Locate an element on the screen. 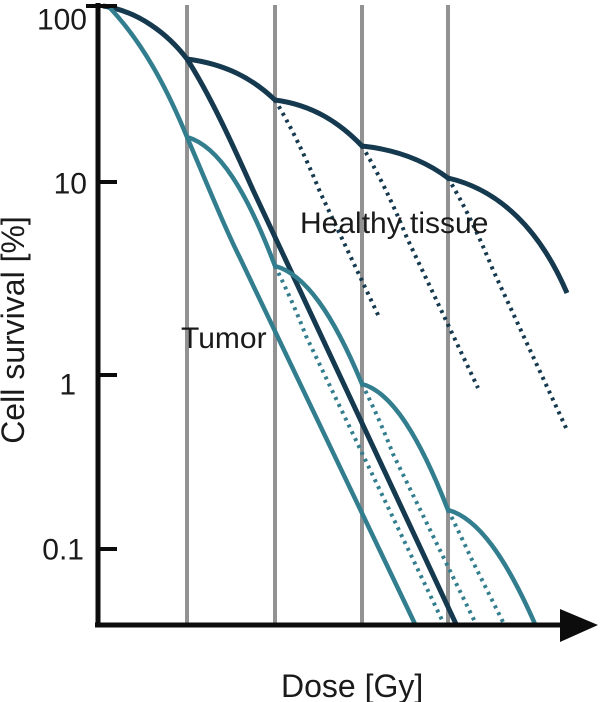  y-tick-label-1: 1 is located at coordinates (67, 385).